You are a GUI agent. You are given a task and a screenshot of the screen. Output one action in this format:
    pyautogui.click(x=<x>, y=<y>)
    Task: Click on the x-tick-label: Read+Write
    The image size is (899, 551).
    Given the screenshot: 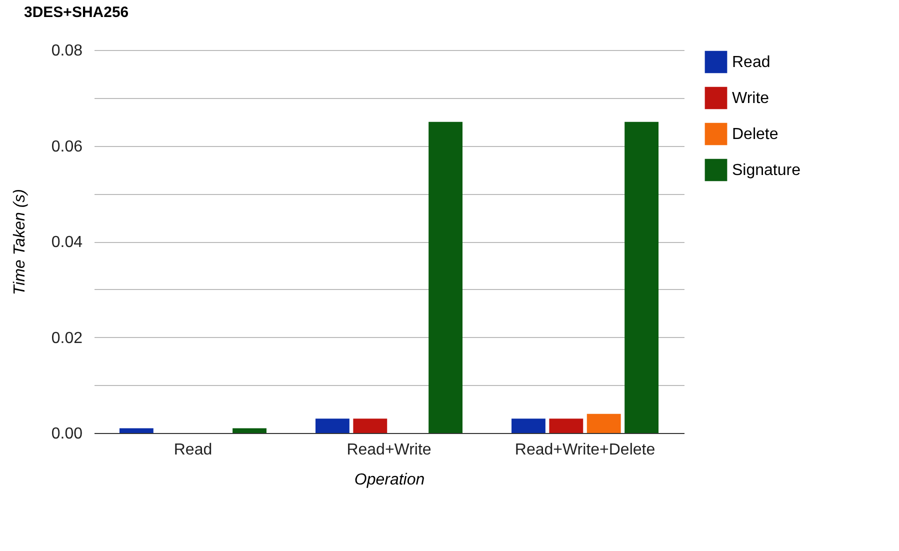 What is the action you would take?
    pyautogui.click(x=389, y=450)
    